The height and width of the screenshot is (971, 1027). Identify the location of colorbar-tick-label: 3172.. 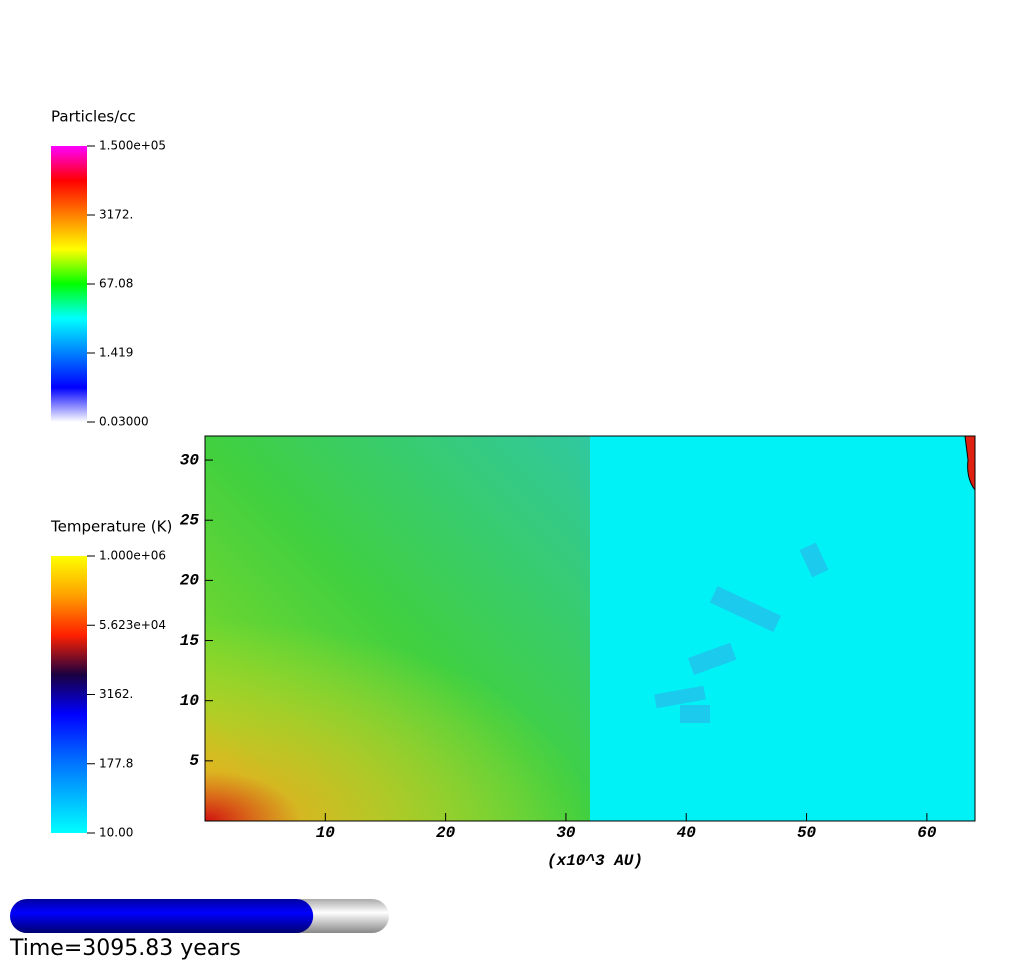
(116, 215).